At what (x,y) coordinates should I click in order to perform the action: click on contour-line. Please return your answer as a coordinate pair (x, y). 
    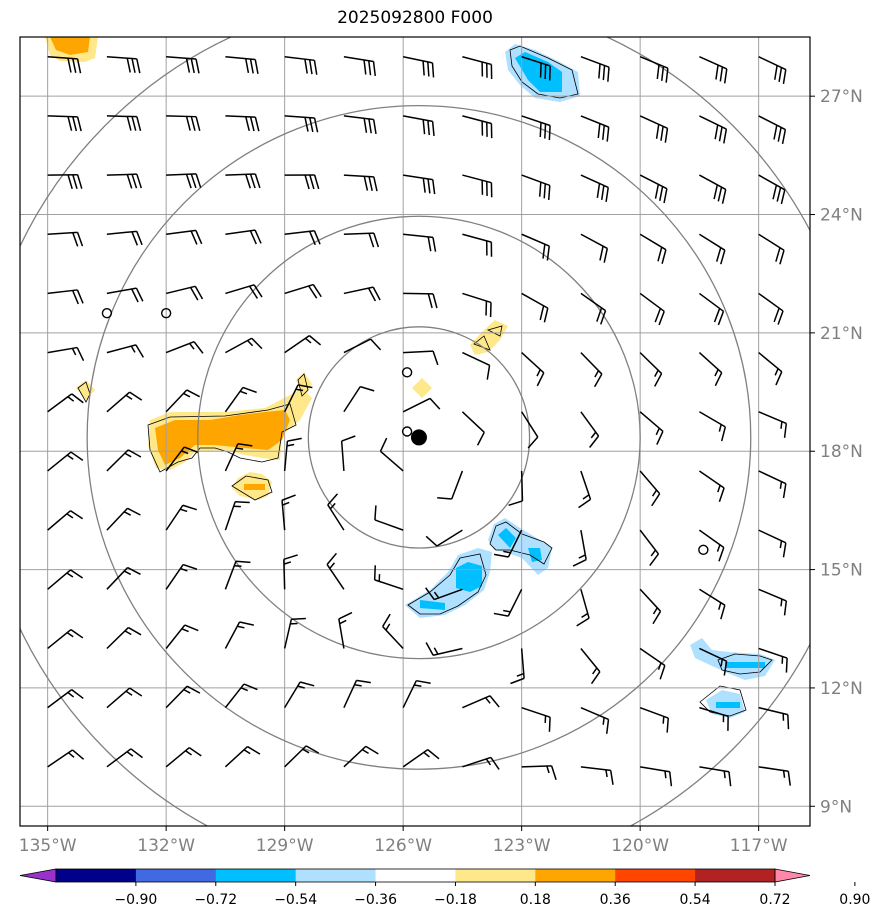
    Looking at the image, I should click on (222, 438).